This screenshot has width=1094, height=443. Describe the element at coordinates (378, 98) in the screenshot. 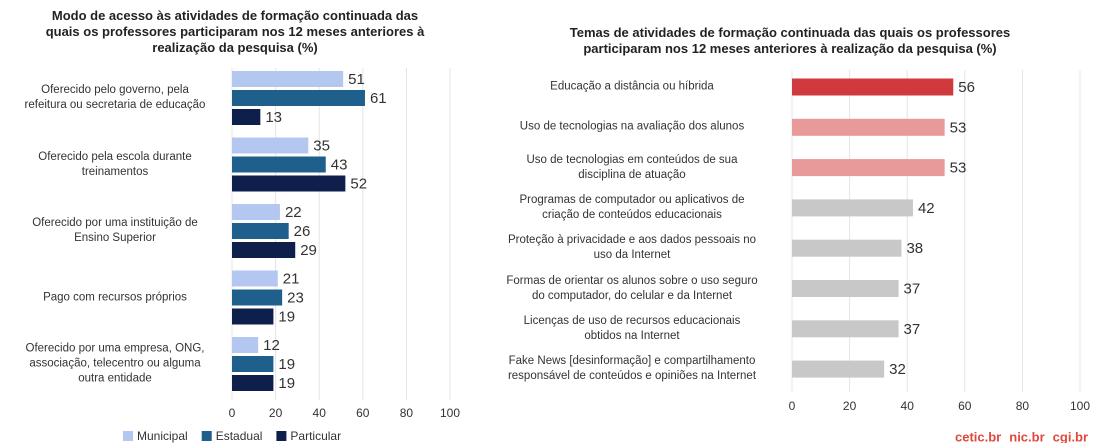

I see `value-label: 61` at that location.